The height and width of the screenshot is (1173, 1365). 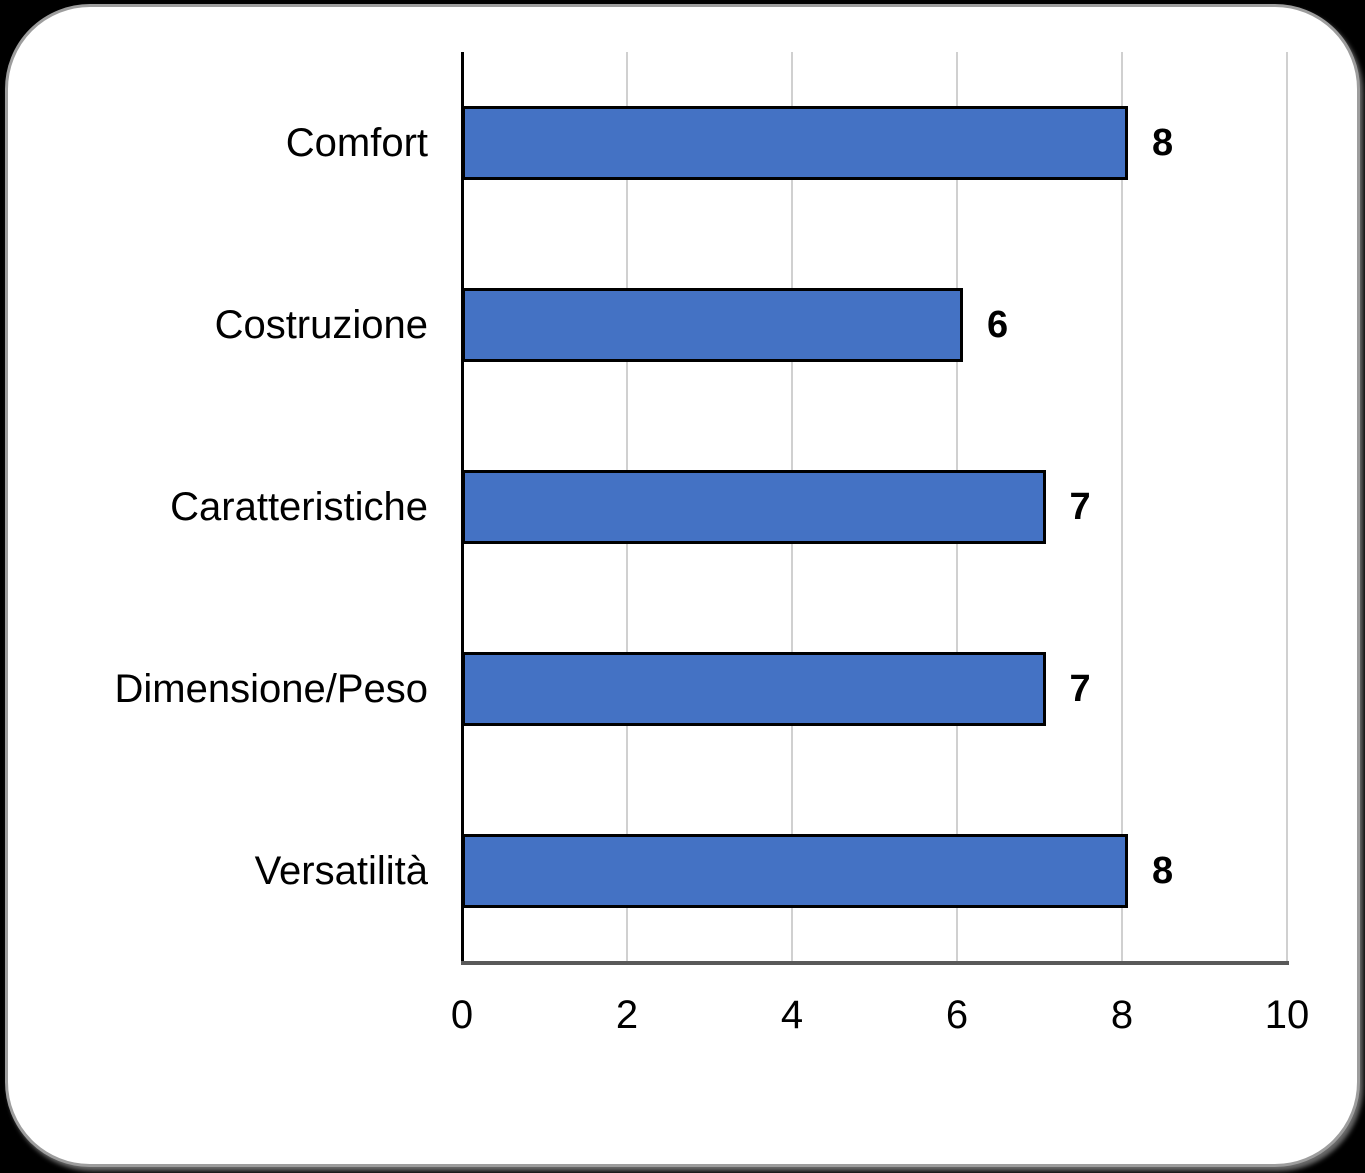 What do you see at coordinates (957, 1015) in the screenshot?
I see `x-tick-6: 6` at bounding box center [957, 1015].